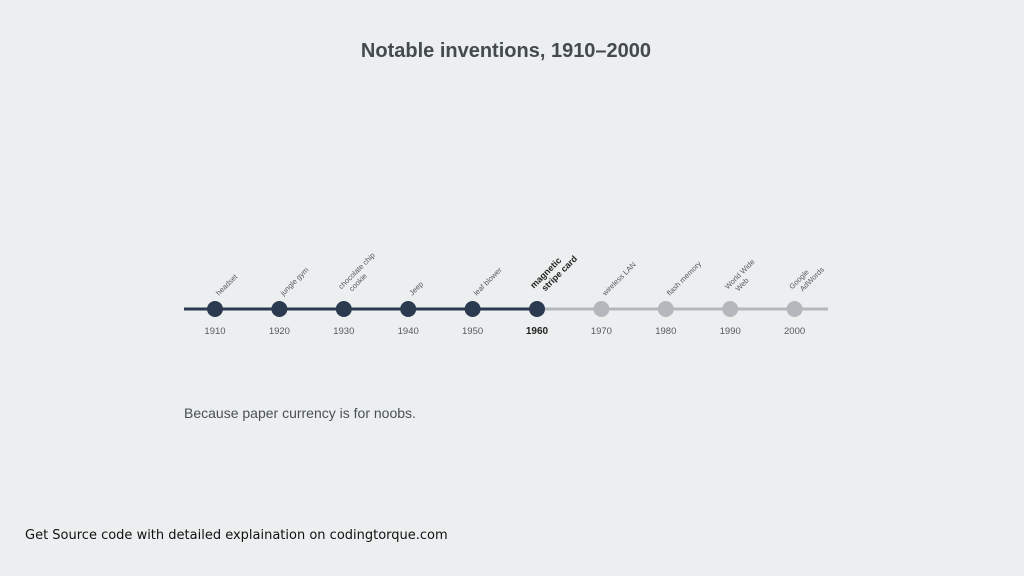  Describe the element at coordinates (279, 309) in the screenshot. I see `timeline-dot-1920` at that location.